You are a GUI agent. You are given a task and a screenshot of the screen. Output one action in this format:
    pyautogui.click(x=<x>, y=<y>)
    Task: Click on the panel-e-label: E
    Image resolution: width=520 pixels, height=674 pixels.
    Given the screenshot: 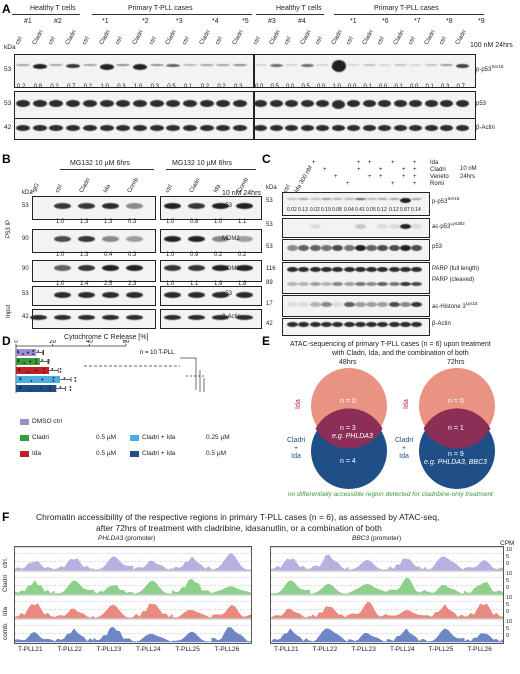 What is the action you would take?
    pyautogui.click(x=266, y=341)
    